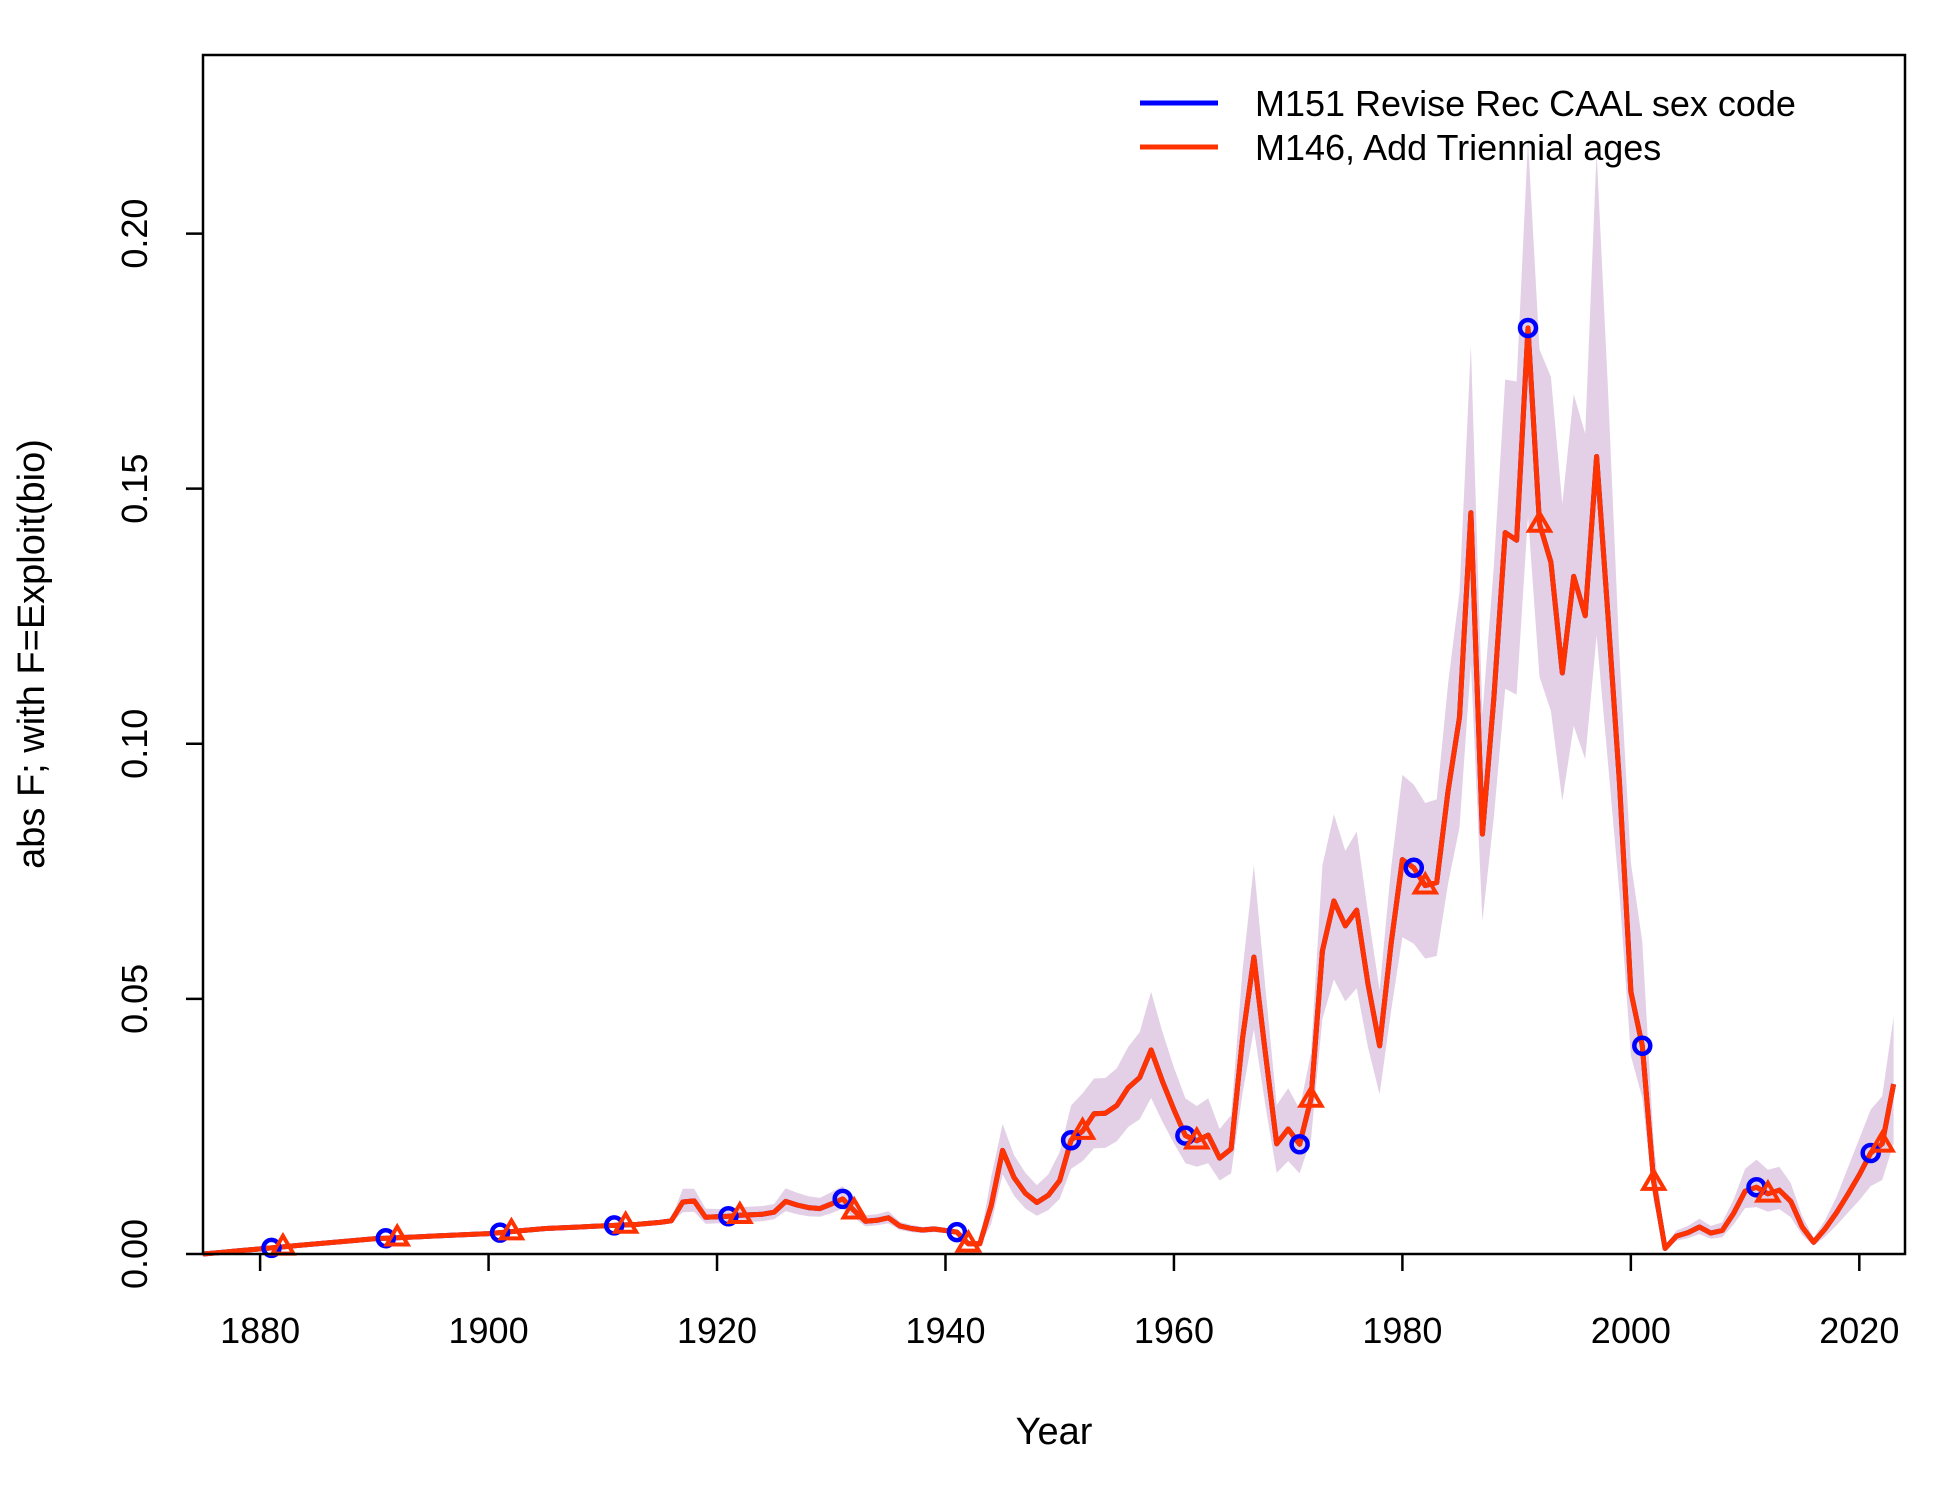 This screenshot has width=1950, height=1500. Describe the element at coordinates (1174, 1330) in the screenshot. I see `x-tick-label: 1960` at that location.